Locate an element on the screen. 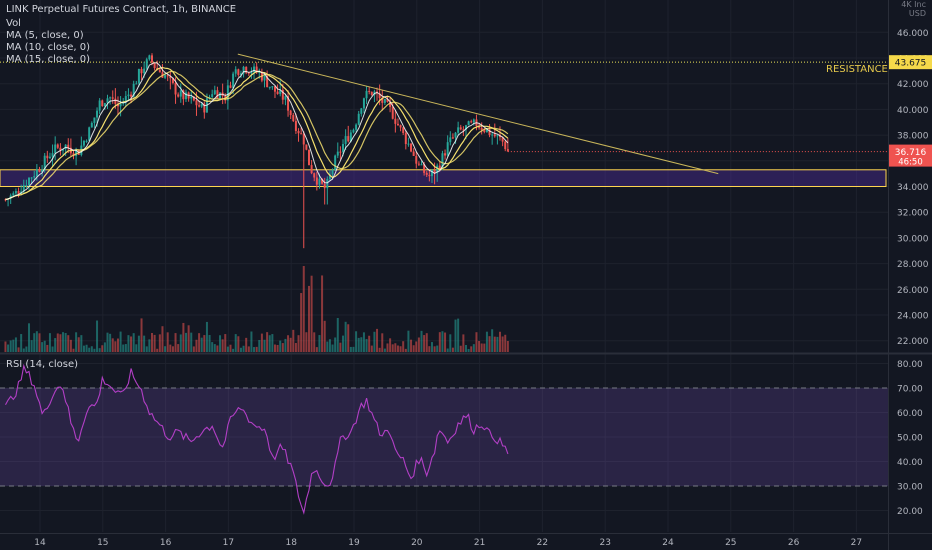 This screenshot has height=550, width=932. price-tick-label: 30.000 is located at coordinates (913, 239).